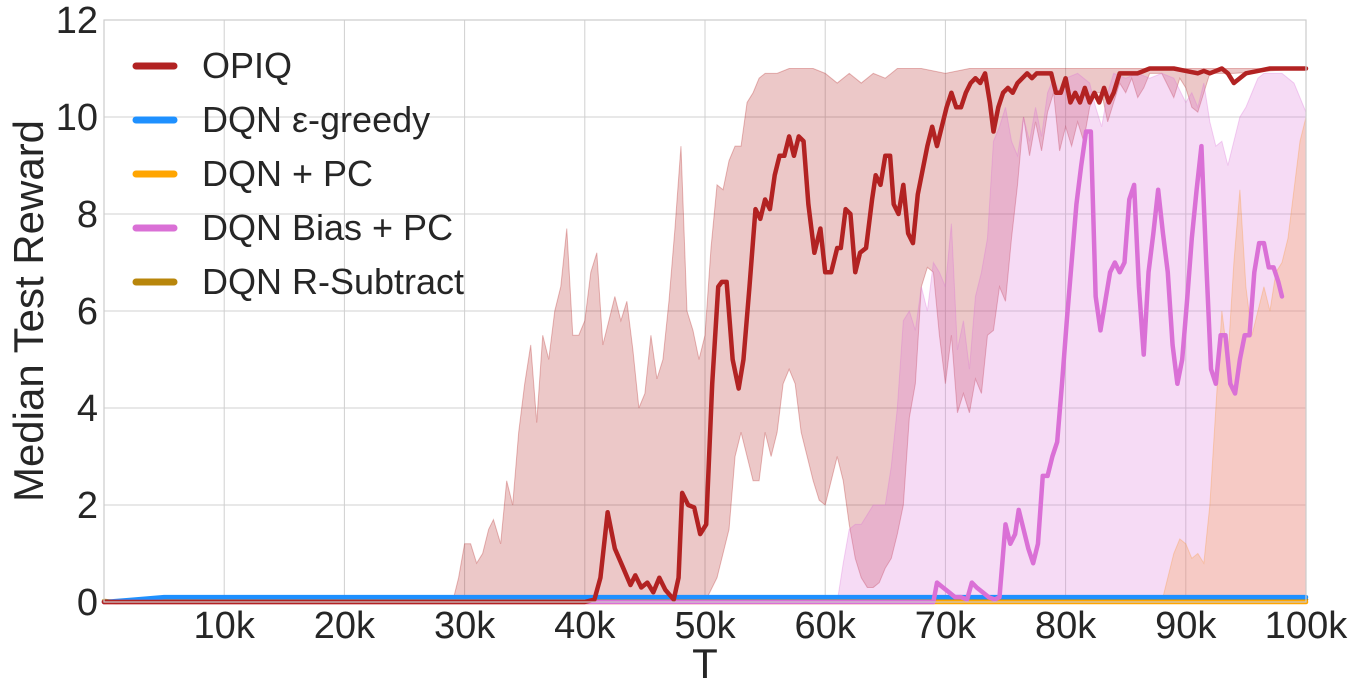  Describe the element at coordinates (316, 119) in the screenshot. I see `legend-label: DQN ε-greedy` at that location.